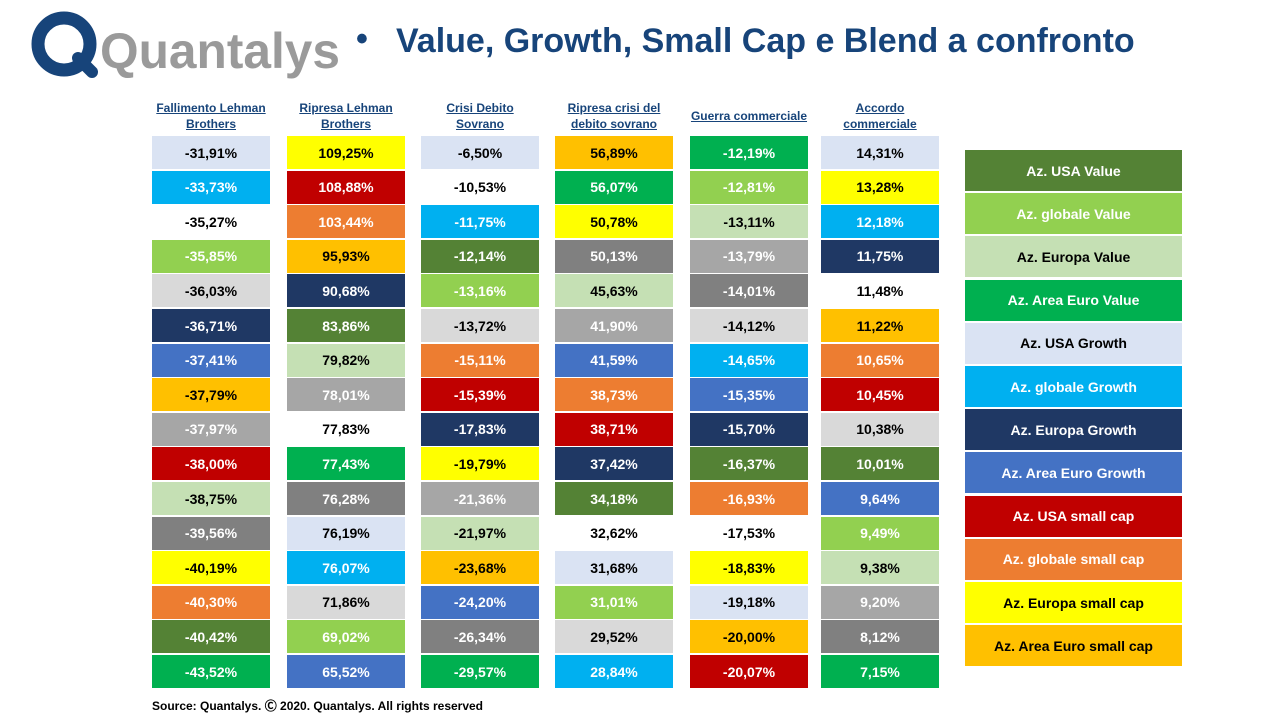 This screenshot has width=1280, height=720. What do you see at coordinates (880, 360) in the screenshot?
I see `table-cell: 10,65%` at bounding box center [880, 360].